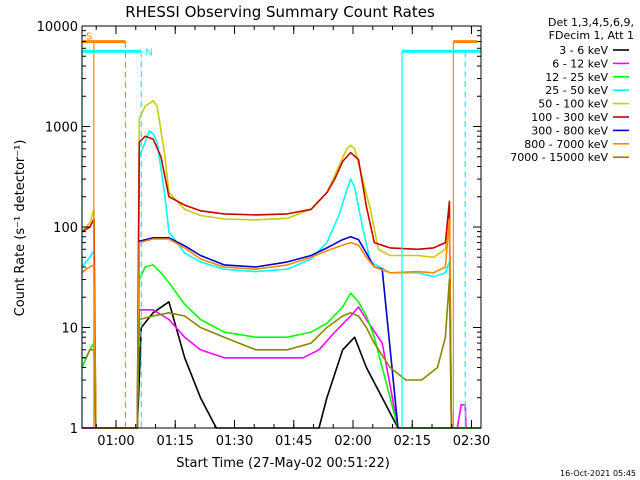 This screenshot has width=640, height=480. I want to click on legend-label-6: 300 - 800 keV, so click(569, 130).